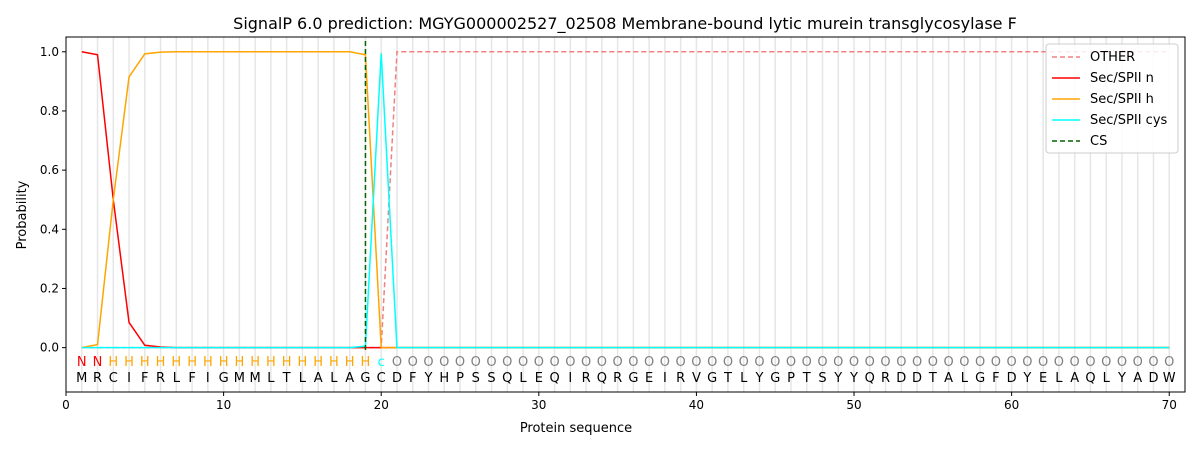  Describe the element at coordinates (1122, 99) in the screenshot. I see `legend-label: Sec/SPII h` at that location.